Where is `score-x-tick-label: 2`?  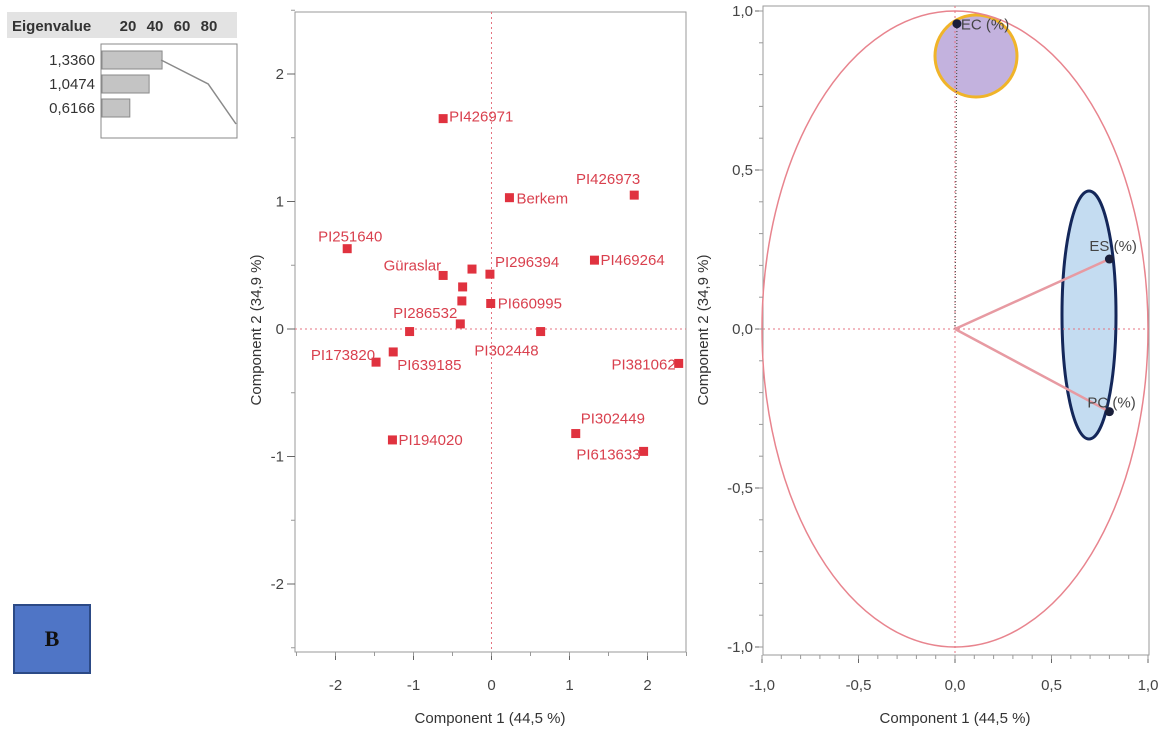
score-x-tick-label: 2 is located at coordinates (647, 685).